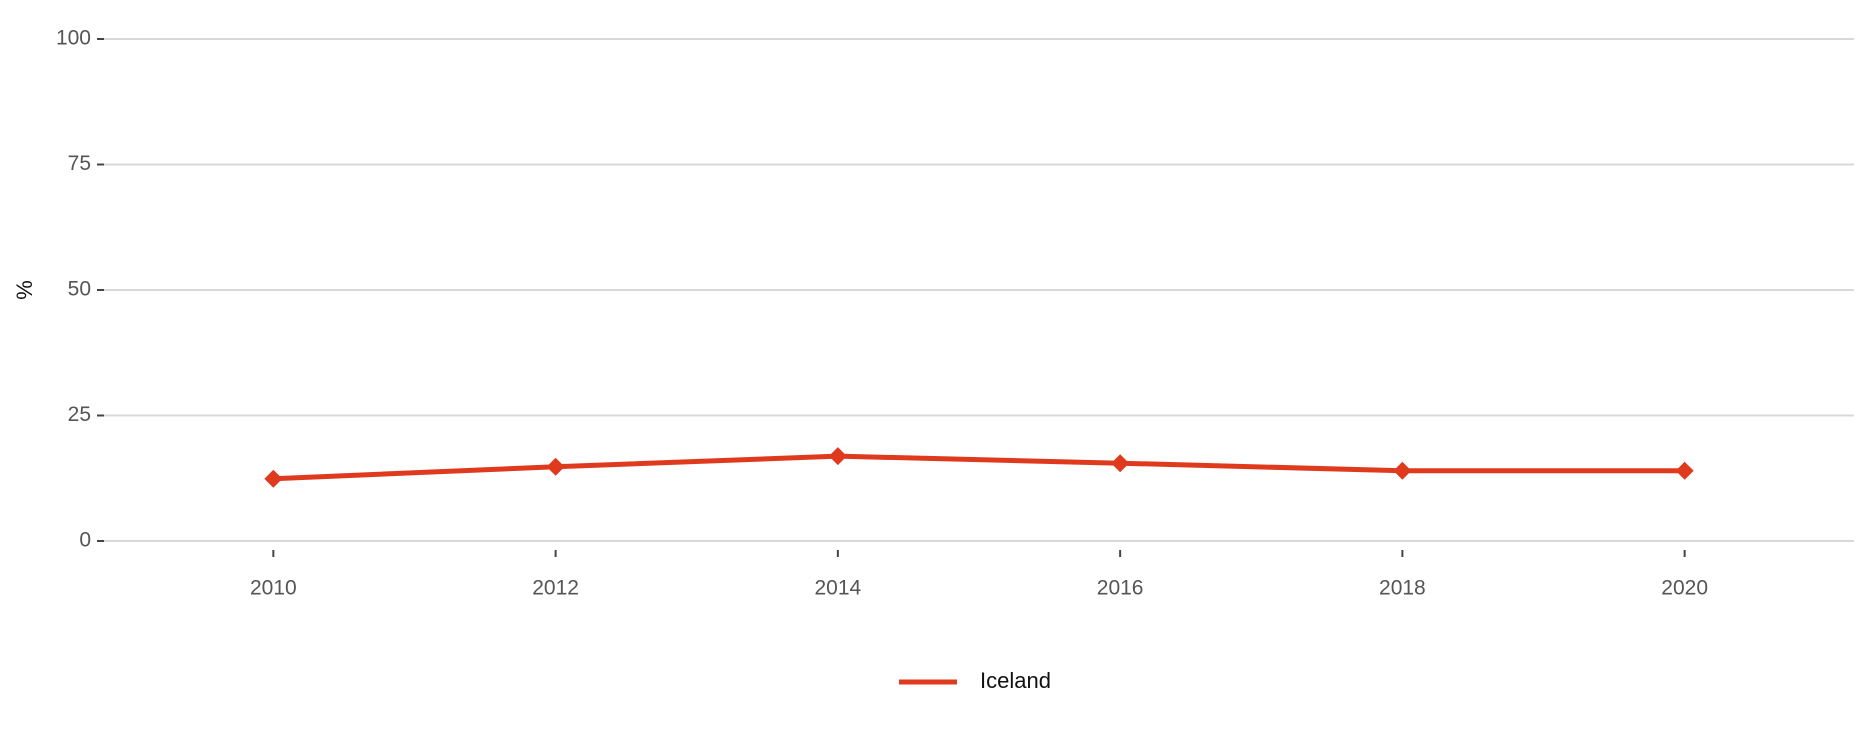  I want to click on x-tick-label: 2020, so click(1684, 588).